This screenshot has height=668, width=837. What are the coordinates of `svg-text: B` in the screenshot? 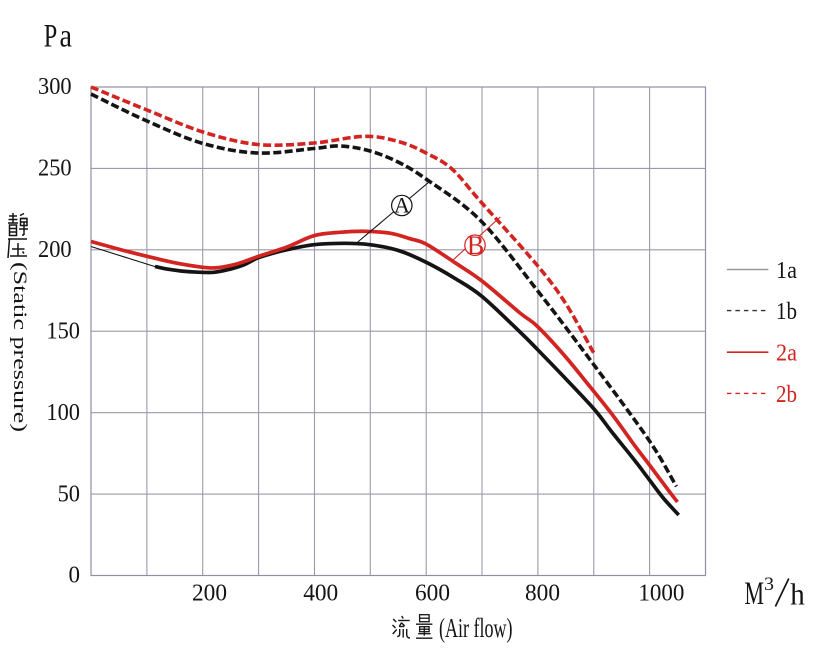 It's located at (475, 245).